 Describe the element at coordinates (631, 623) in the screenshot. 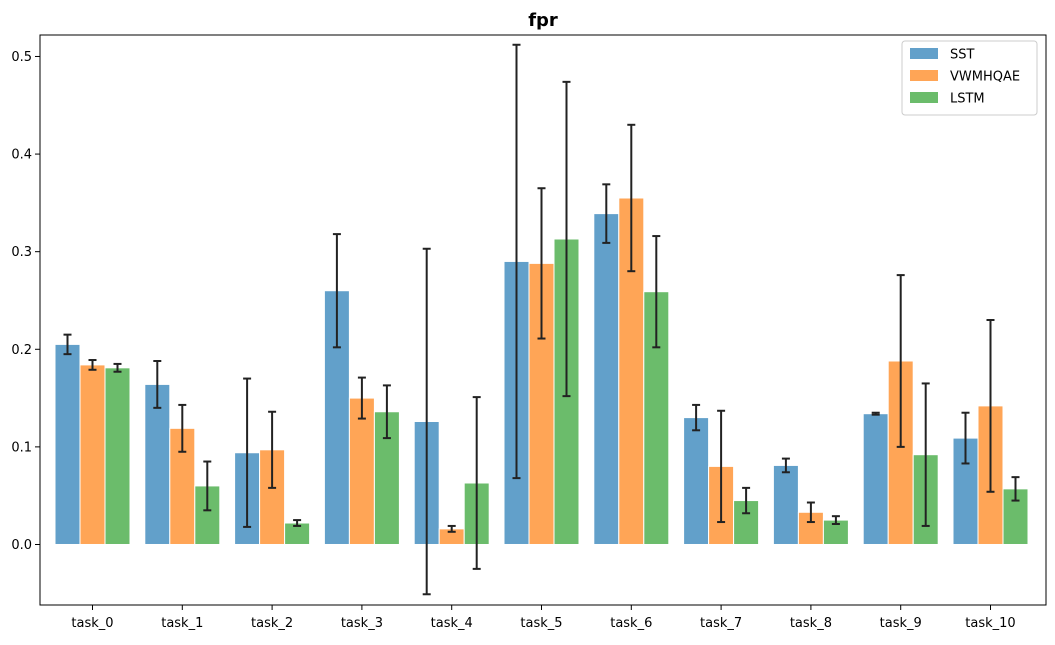

I see `x-tick-label: task_6` at that location.